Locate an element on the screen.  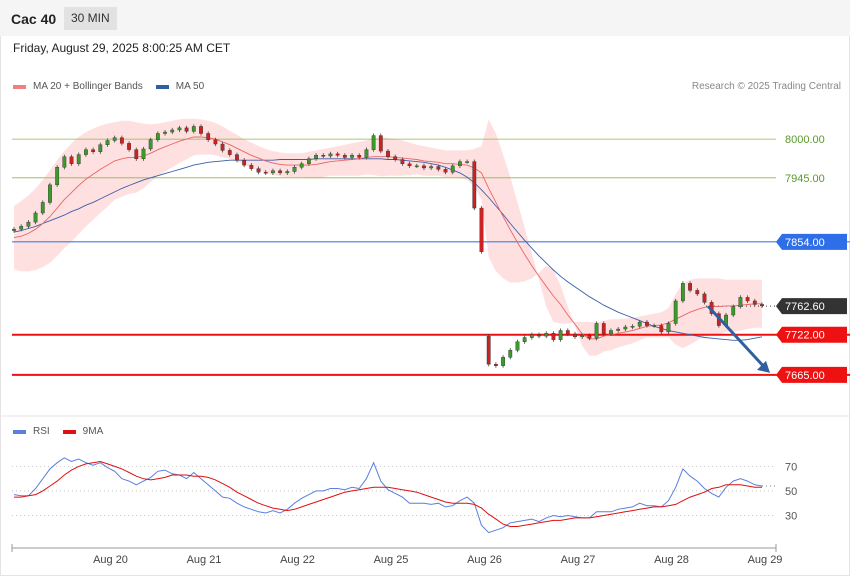
level-label-8000.00: 8000.00 is located at coordinates (805, 140).